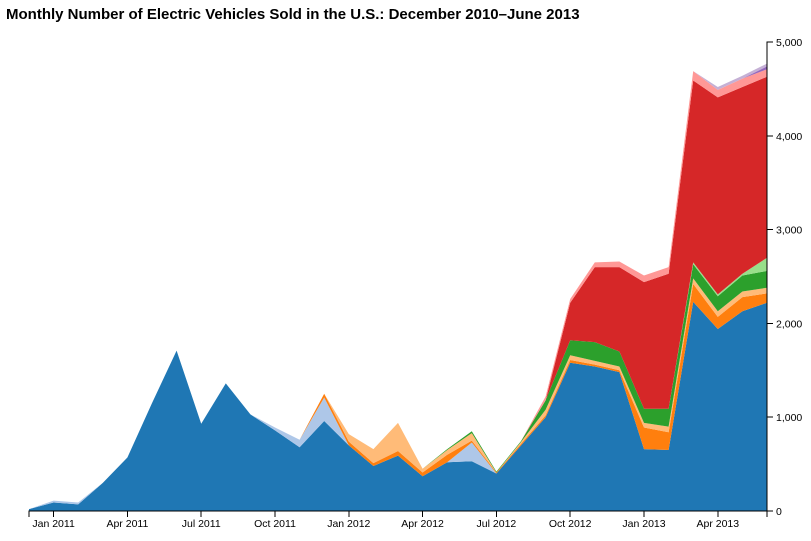 The height and width of the screenshot is (541, 811). What do you see at coordinates (769, 276) in the screenshot?
I see `y-axis-line` at bounding box center [769, 276].